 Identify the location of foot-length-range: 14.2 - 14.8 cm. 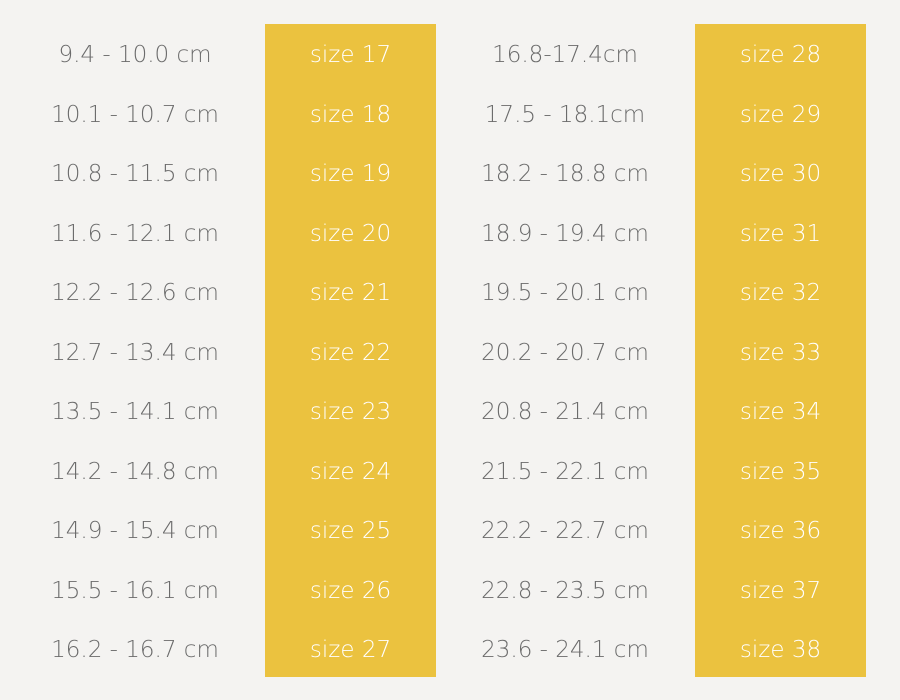
(135, 471).